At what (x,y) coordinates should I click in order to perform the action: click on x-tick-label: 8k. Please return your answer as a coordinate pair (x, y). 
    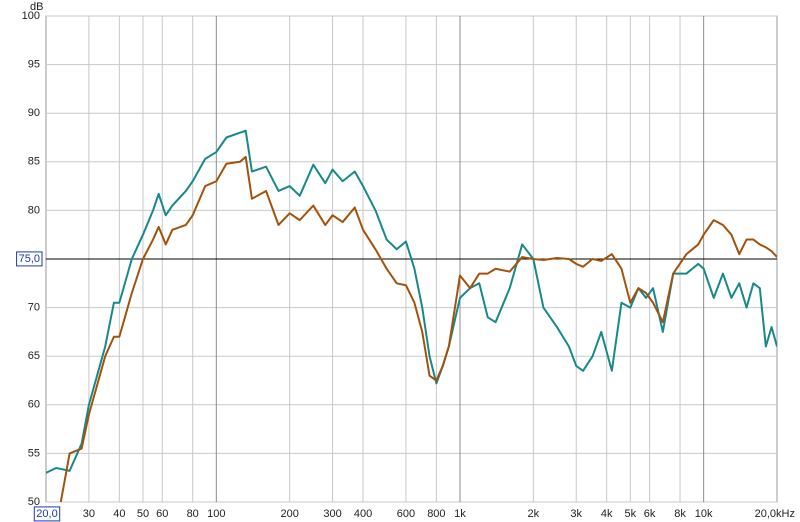
    Looking at the image, I should click on (680, 514).